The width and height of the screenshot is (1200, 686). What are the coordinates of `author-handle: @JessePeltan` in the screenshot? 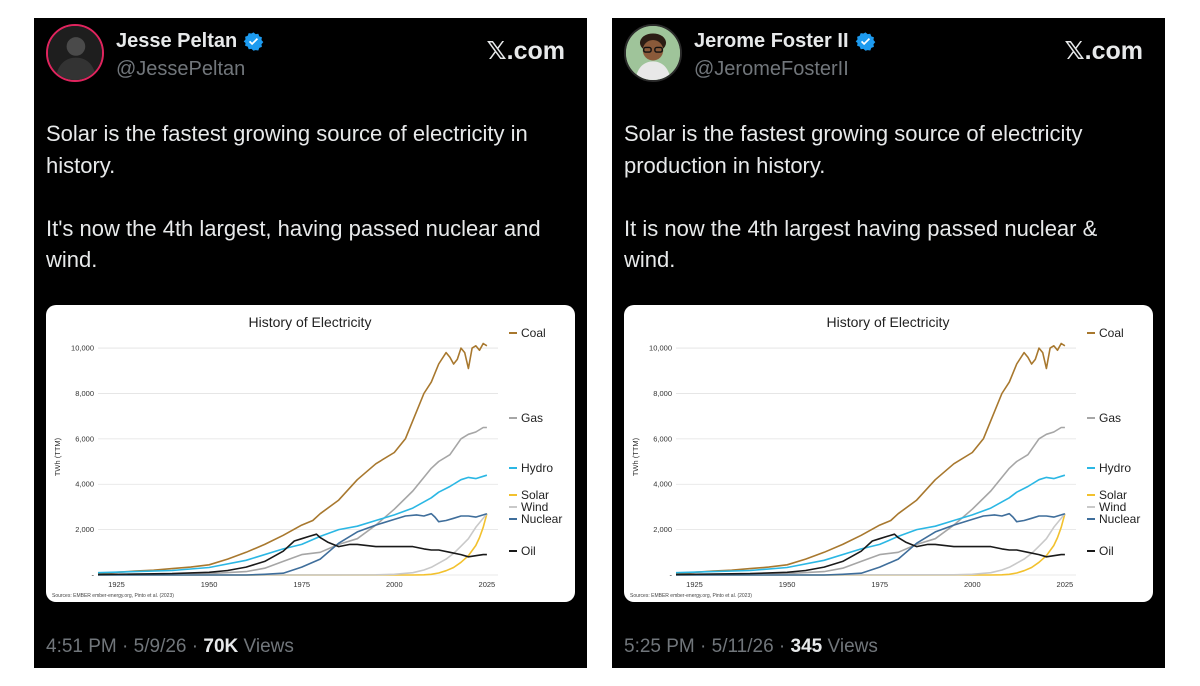 It's located at (181, 69).